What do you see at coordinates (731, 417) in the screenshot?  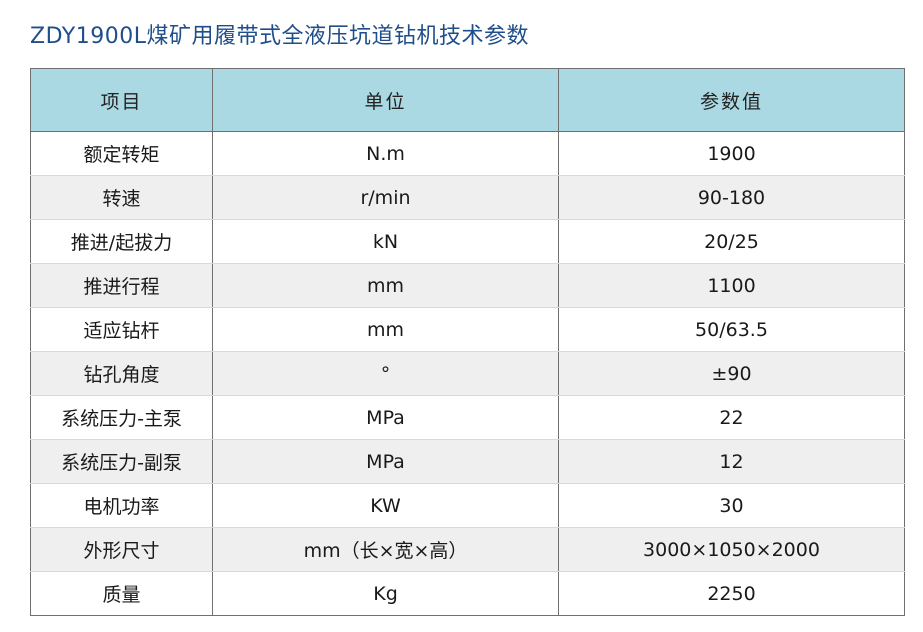 I see `cell-value: 22` at bounding box center [731, 417].